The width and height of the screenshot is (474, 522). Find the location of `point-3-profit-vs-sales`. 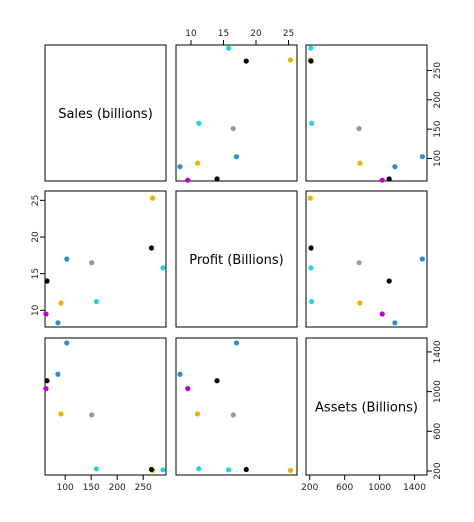

point-3-profit-vs-sales is located at coordinates (61, 303).